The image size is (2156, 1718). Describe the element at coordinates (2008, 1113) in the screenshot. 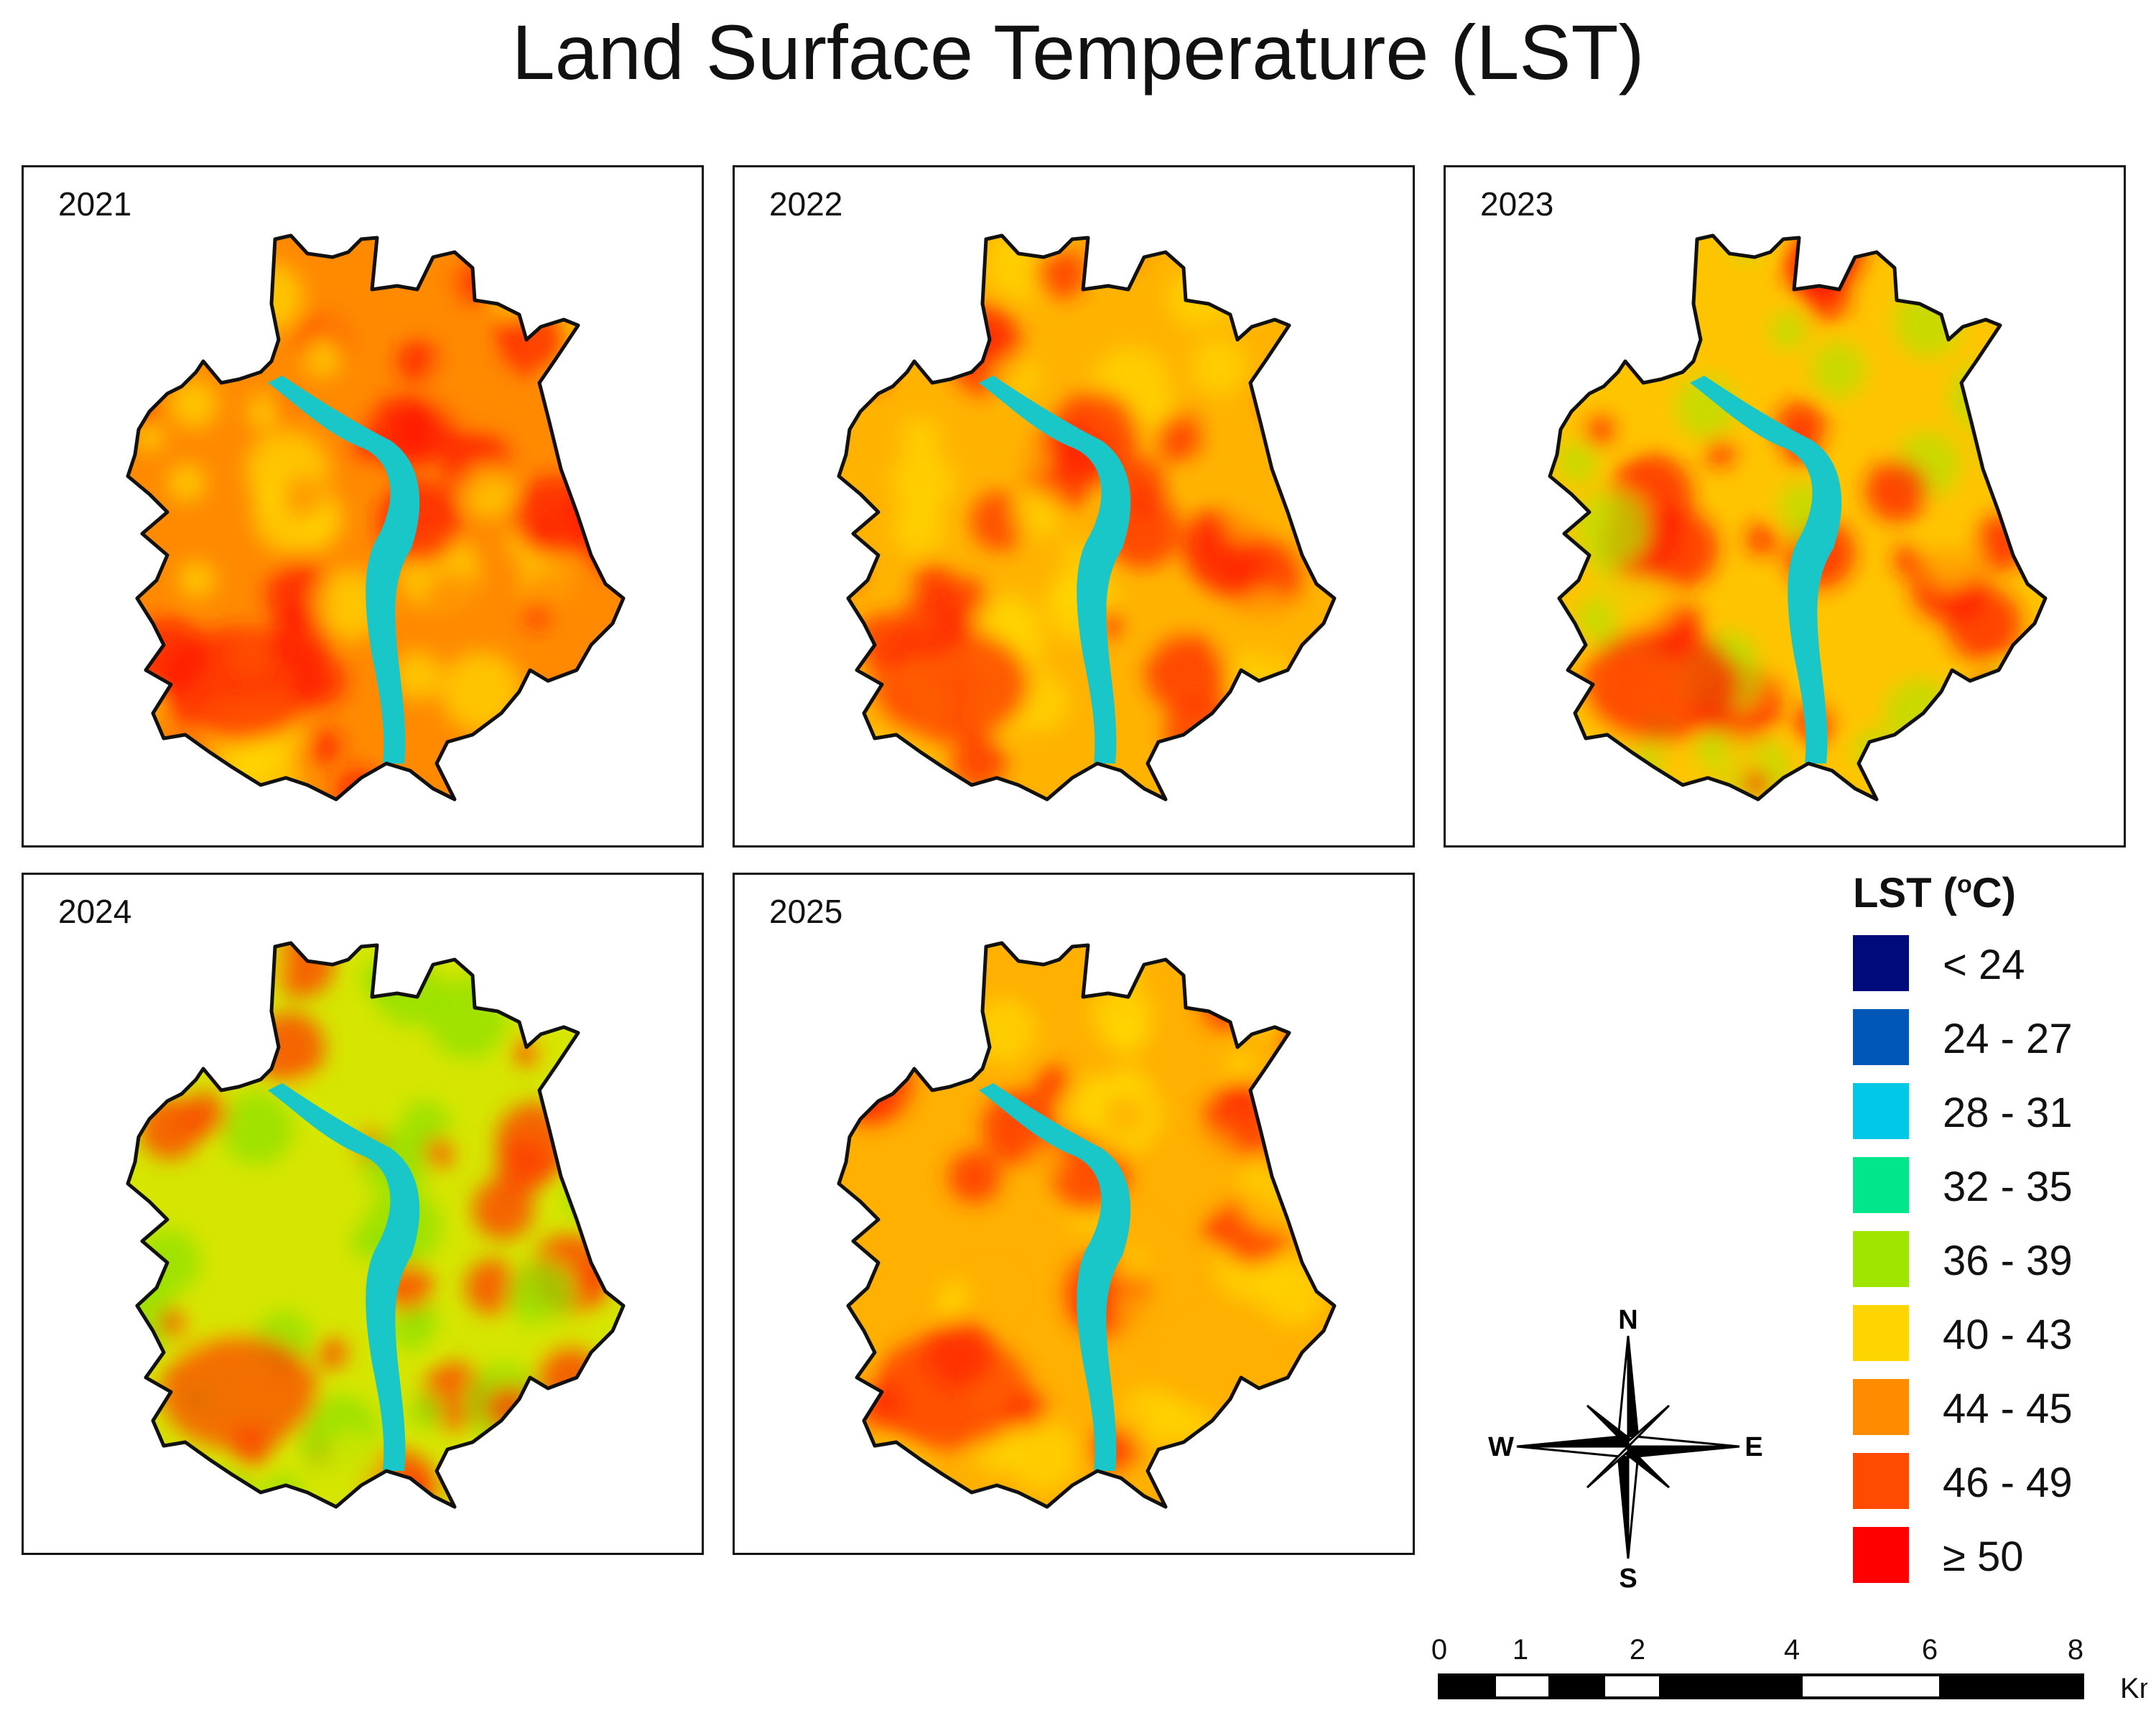

I see `legend-label: 28 - 31` at that location.